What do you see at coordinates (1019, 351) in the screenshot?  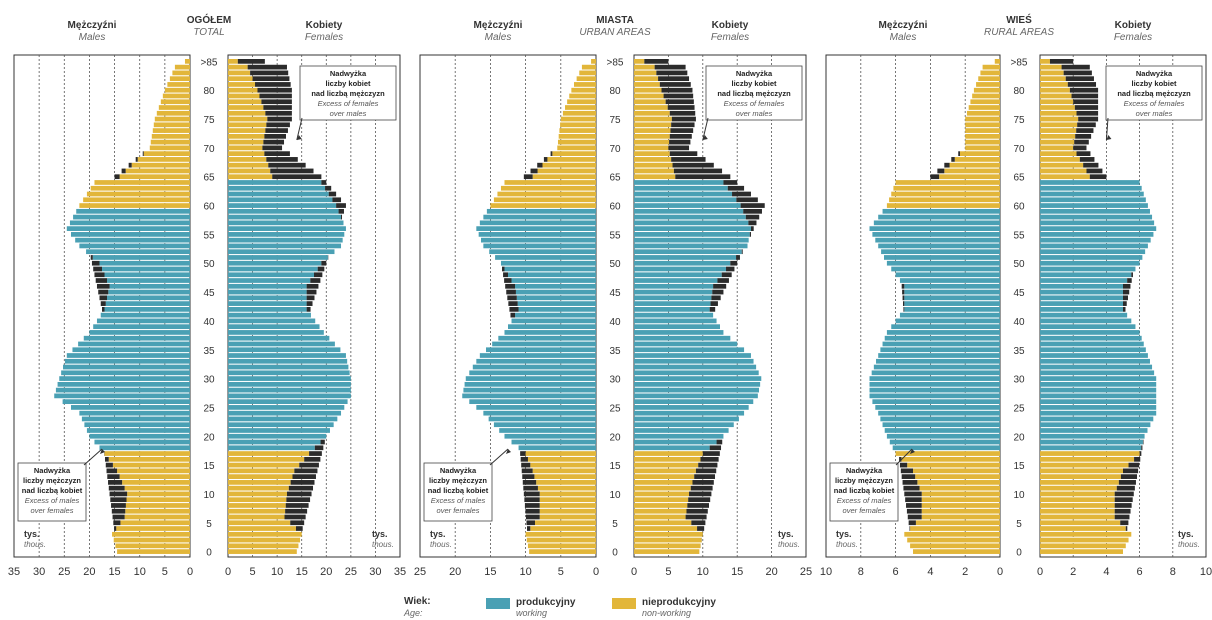 I see `age-label: 35` at bounding box center [1019, 351].